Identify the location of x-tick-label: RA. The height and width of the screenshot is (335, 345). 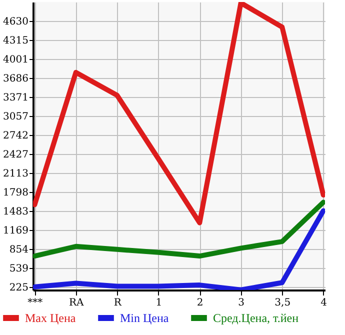
(77, 303).